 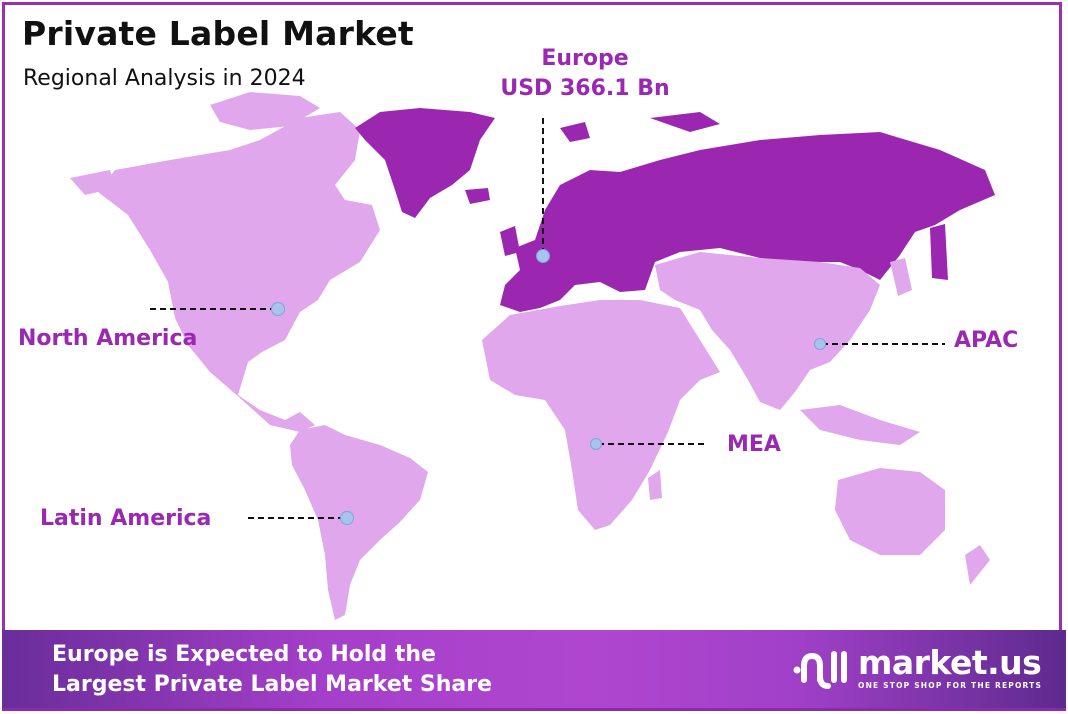 What do you see at coordinates (272, 684) in the screenshot?
I see `footer-line-2: Largest Private Label Market Share` at bounding box center [272, 684].